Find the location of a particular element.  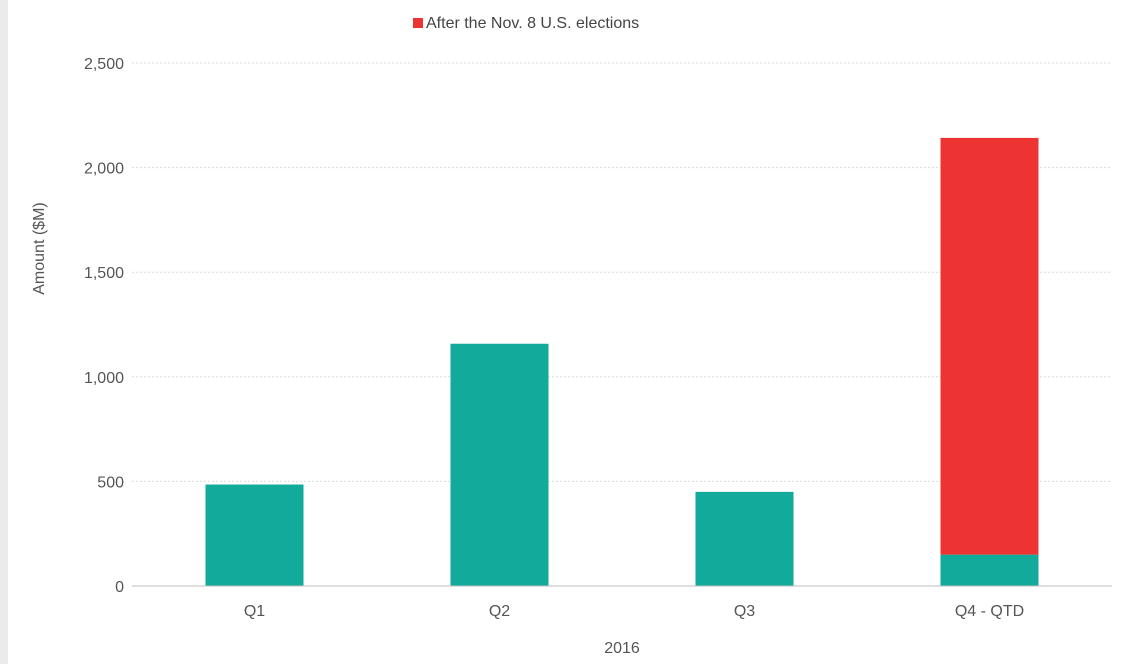

y-tick-label: 1,000 is located at coordinates (104, 378).